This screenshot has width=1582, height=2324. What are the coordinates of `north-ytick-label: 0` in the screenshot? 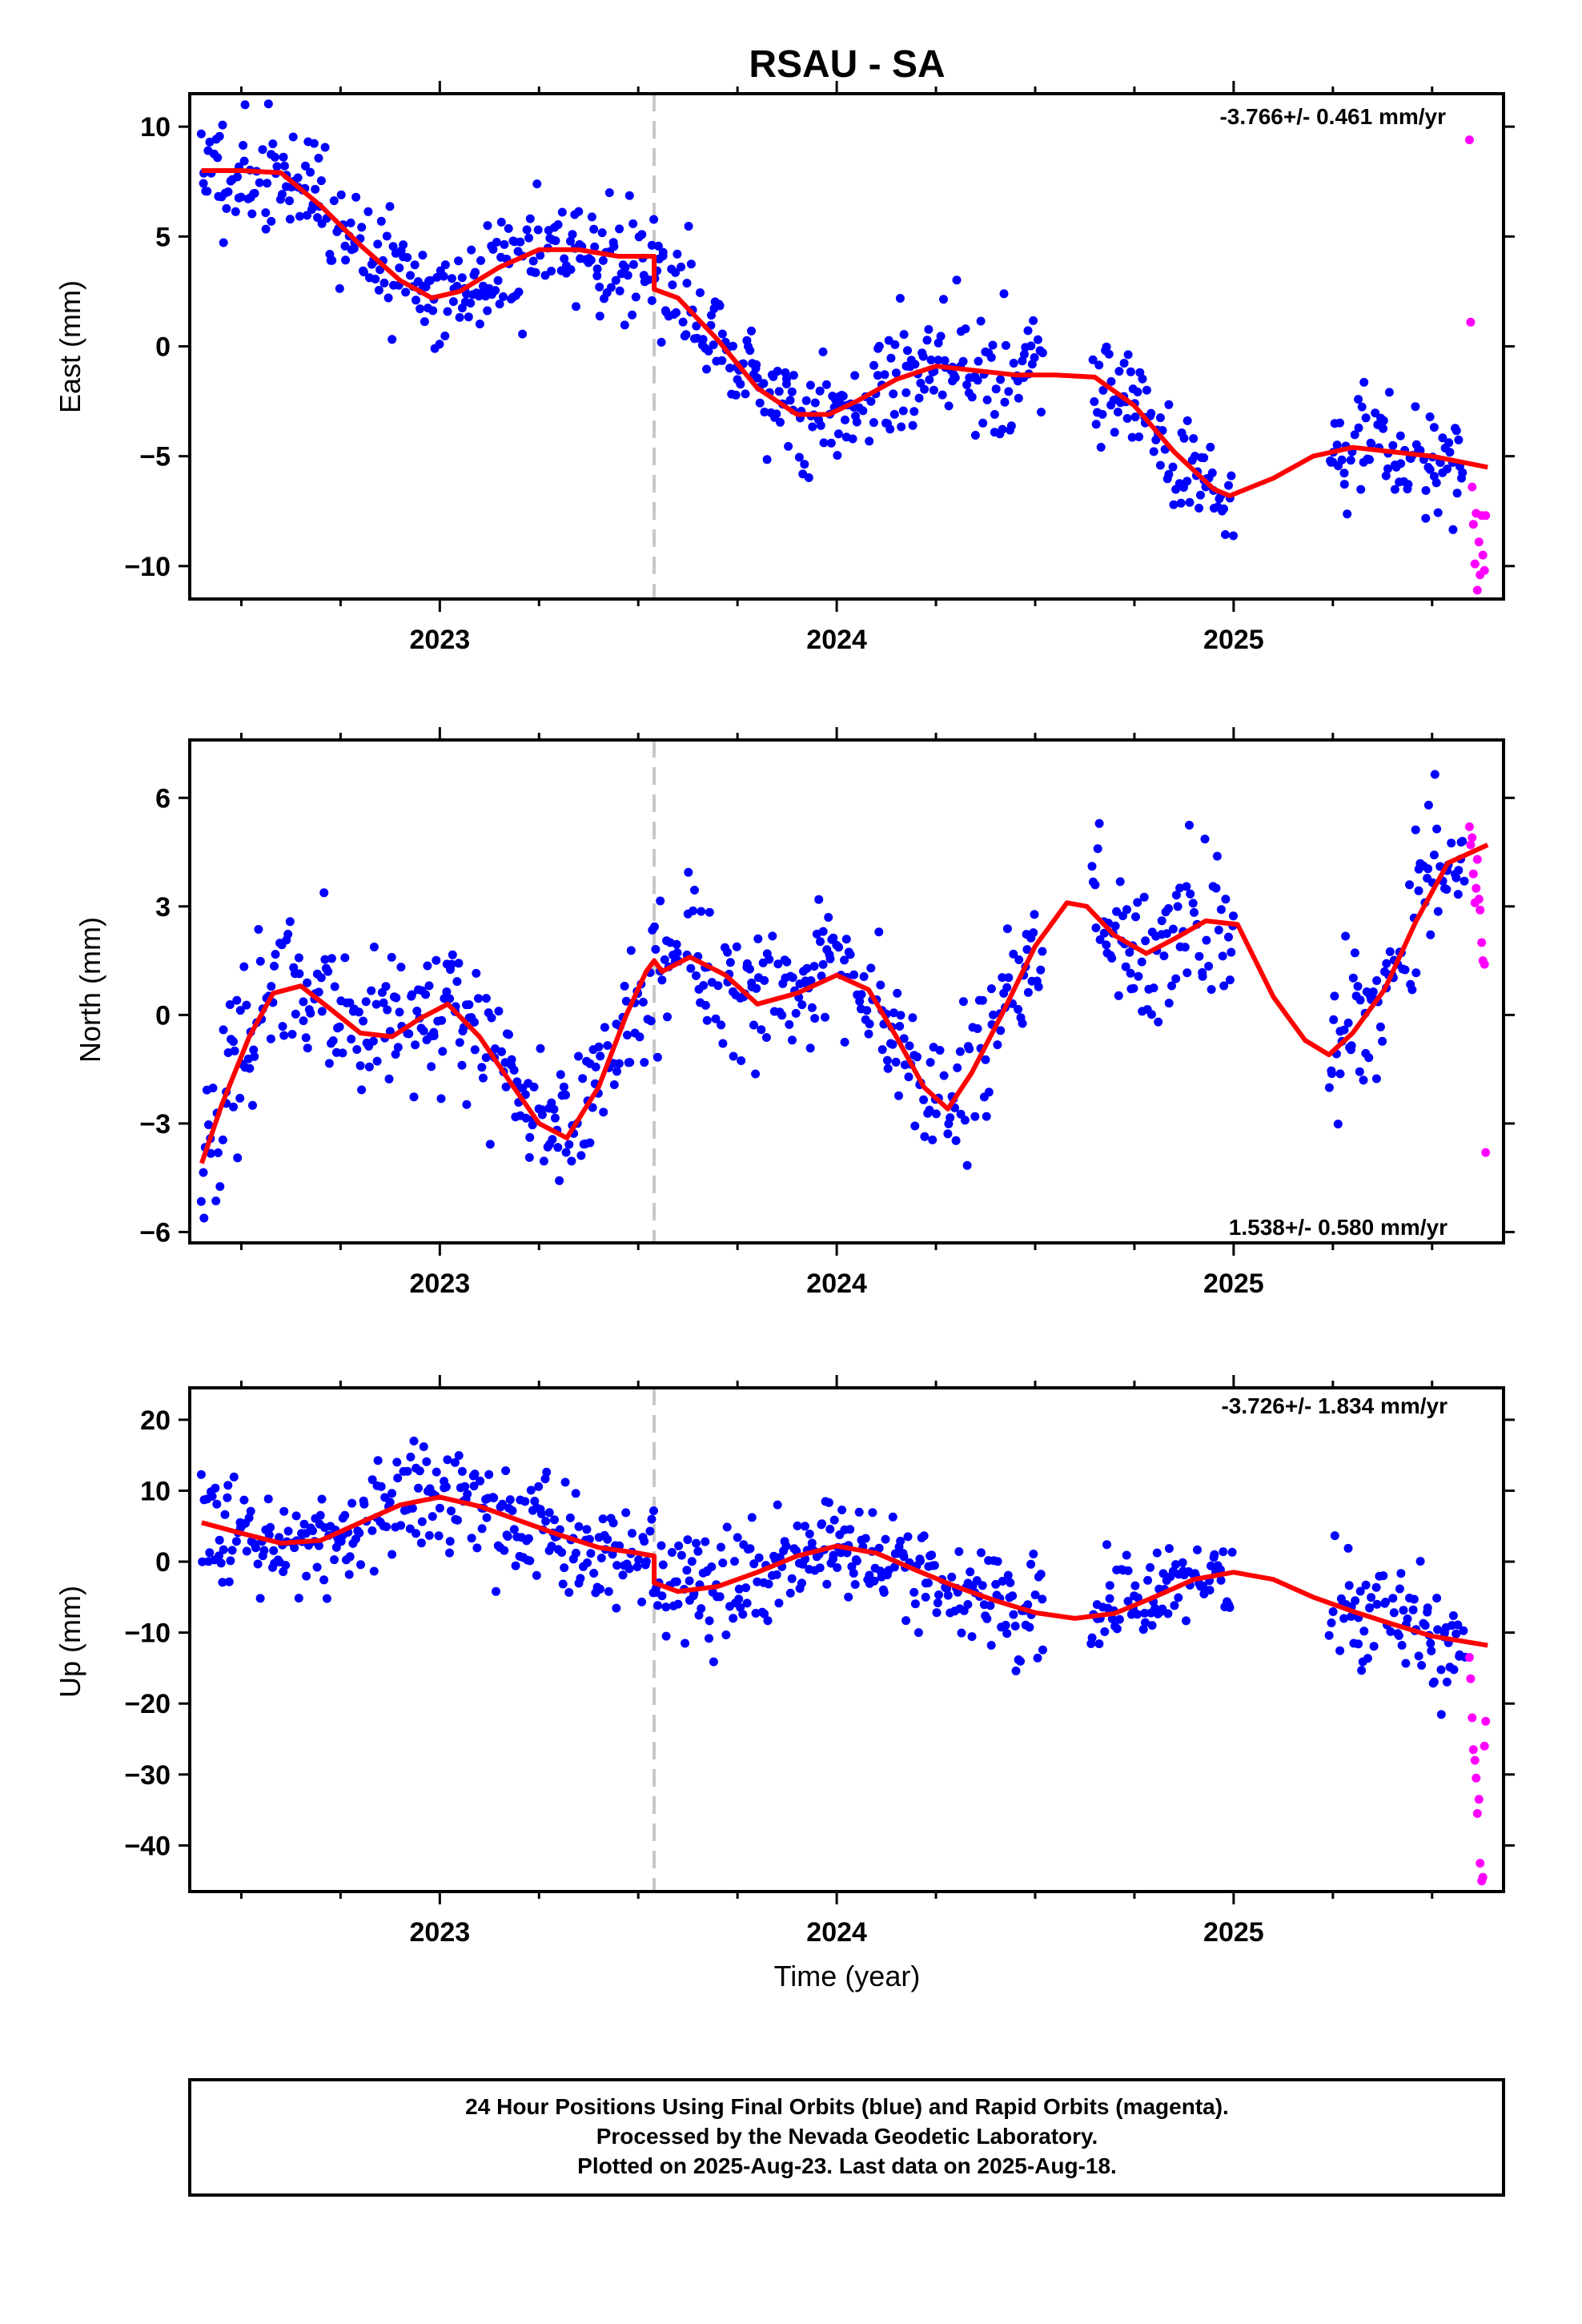 It's located at (163, 1015).